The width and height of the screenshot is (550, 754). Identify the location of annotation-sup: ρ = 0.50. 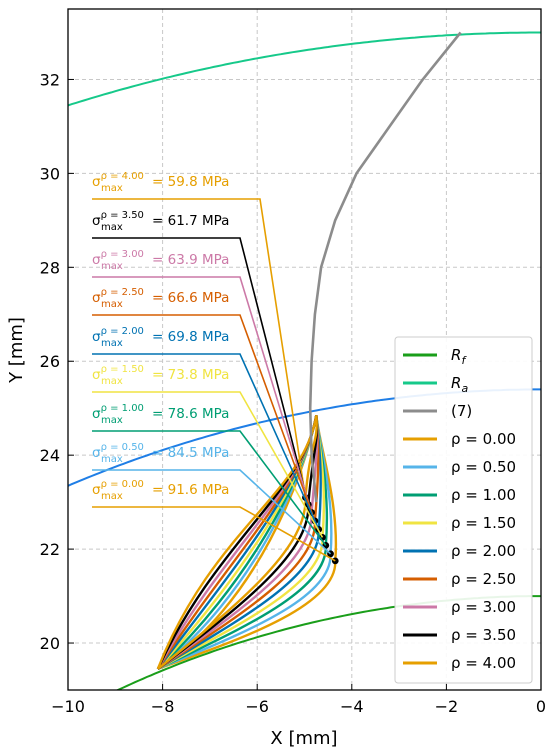
(122, 447).